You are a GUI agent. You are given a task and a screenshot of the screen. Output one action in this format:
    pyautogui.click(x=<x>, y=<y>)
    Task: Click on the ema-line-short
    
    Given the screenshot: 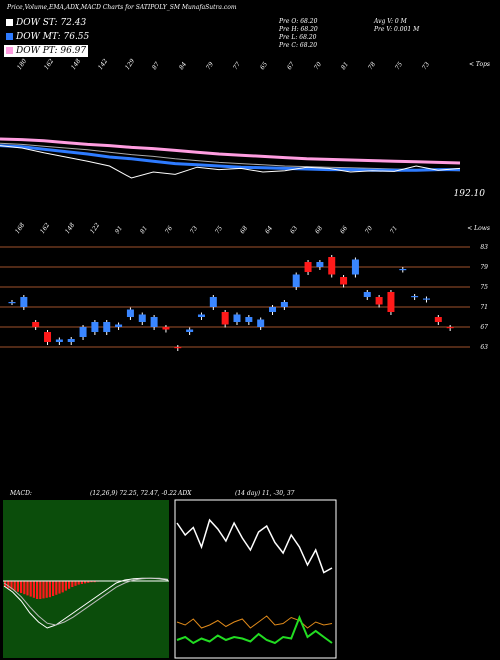 What is the action you would take?
    pyautogui.click(x=230, y=162)
    